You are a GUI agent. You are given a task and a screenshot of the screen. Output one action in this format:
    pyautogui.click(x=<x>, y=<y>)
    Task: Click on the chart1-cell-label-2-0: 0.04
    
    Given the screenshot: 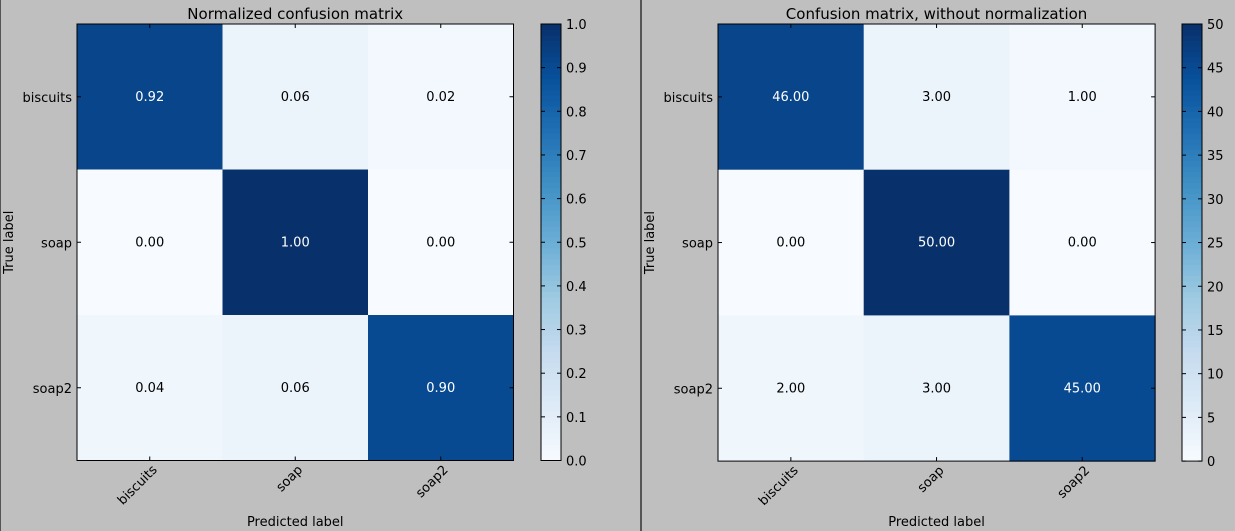 What is the action you would take?
    pyautogui.click(x=149, y=388)
    